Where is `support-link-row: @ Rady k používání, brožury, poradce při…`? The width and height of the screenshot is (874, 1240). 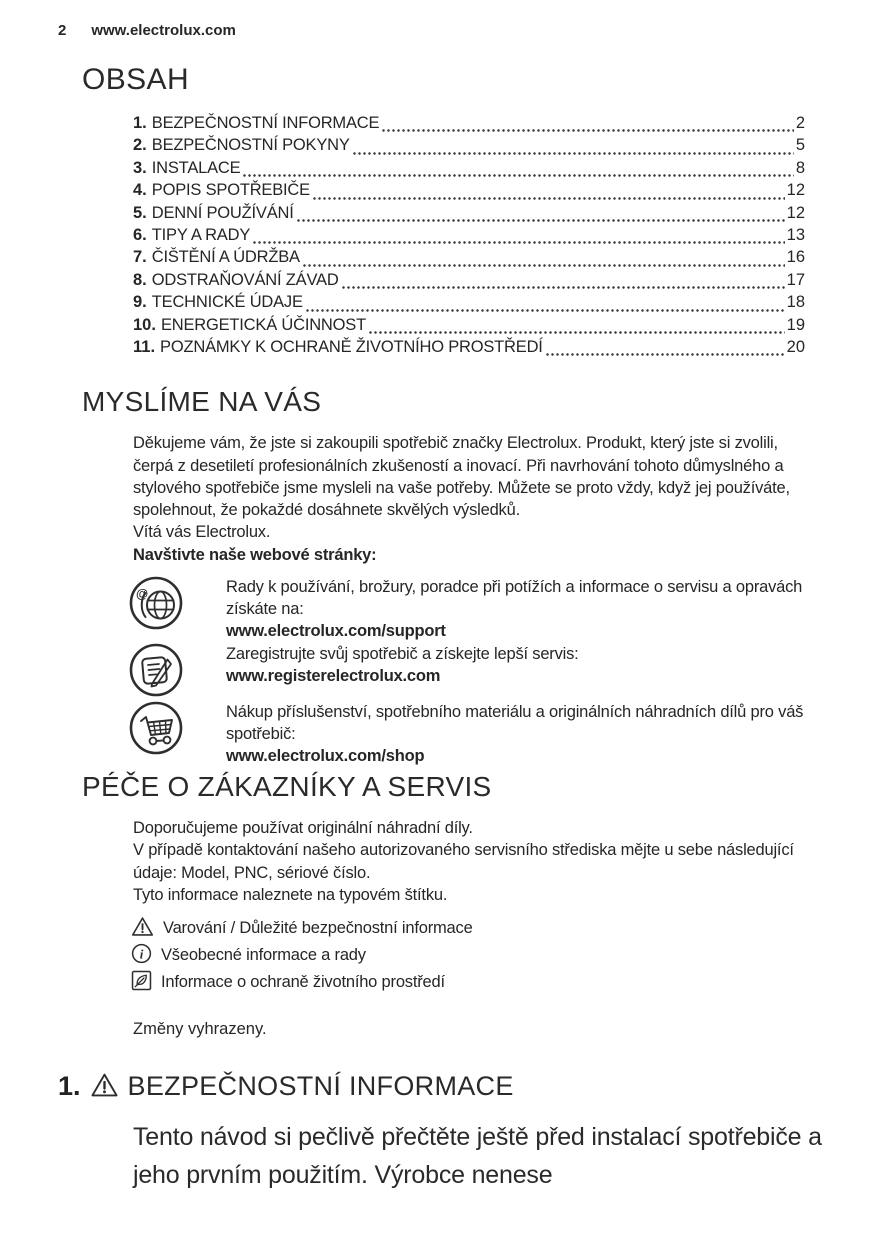 support-link-row: @ Rady k používání, brožury, poradce při… is located at coordinates (501, 608).